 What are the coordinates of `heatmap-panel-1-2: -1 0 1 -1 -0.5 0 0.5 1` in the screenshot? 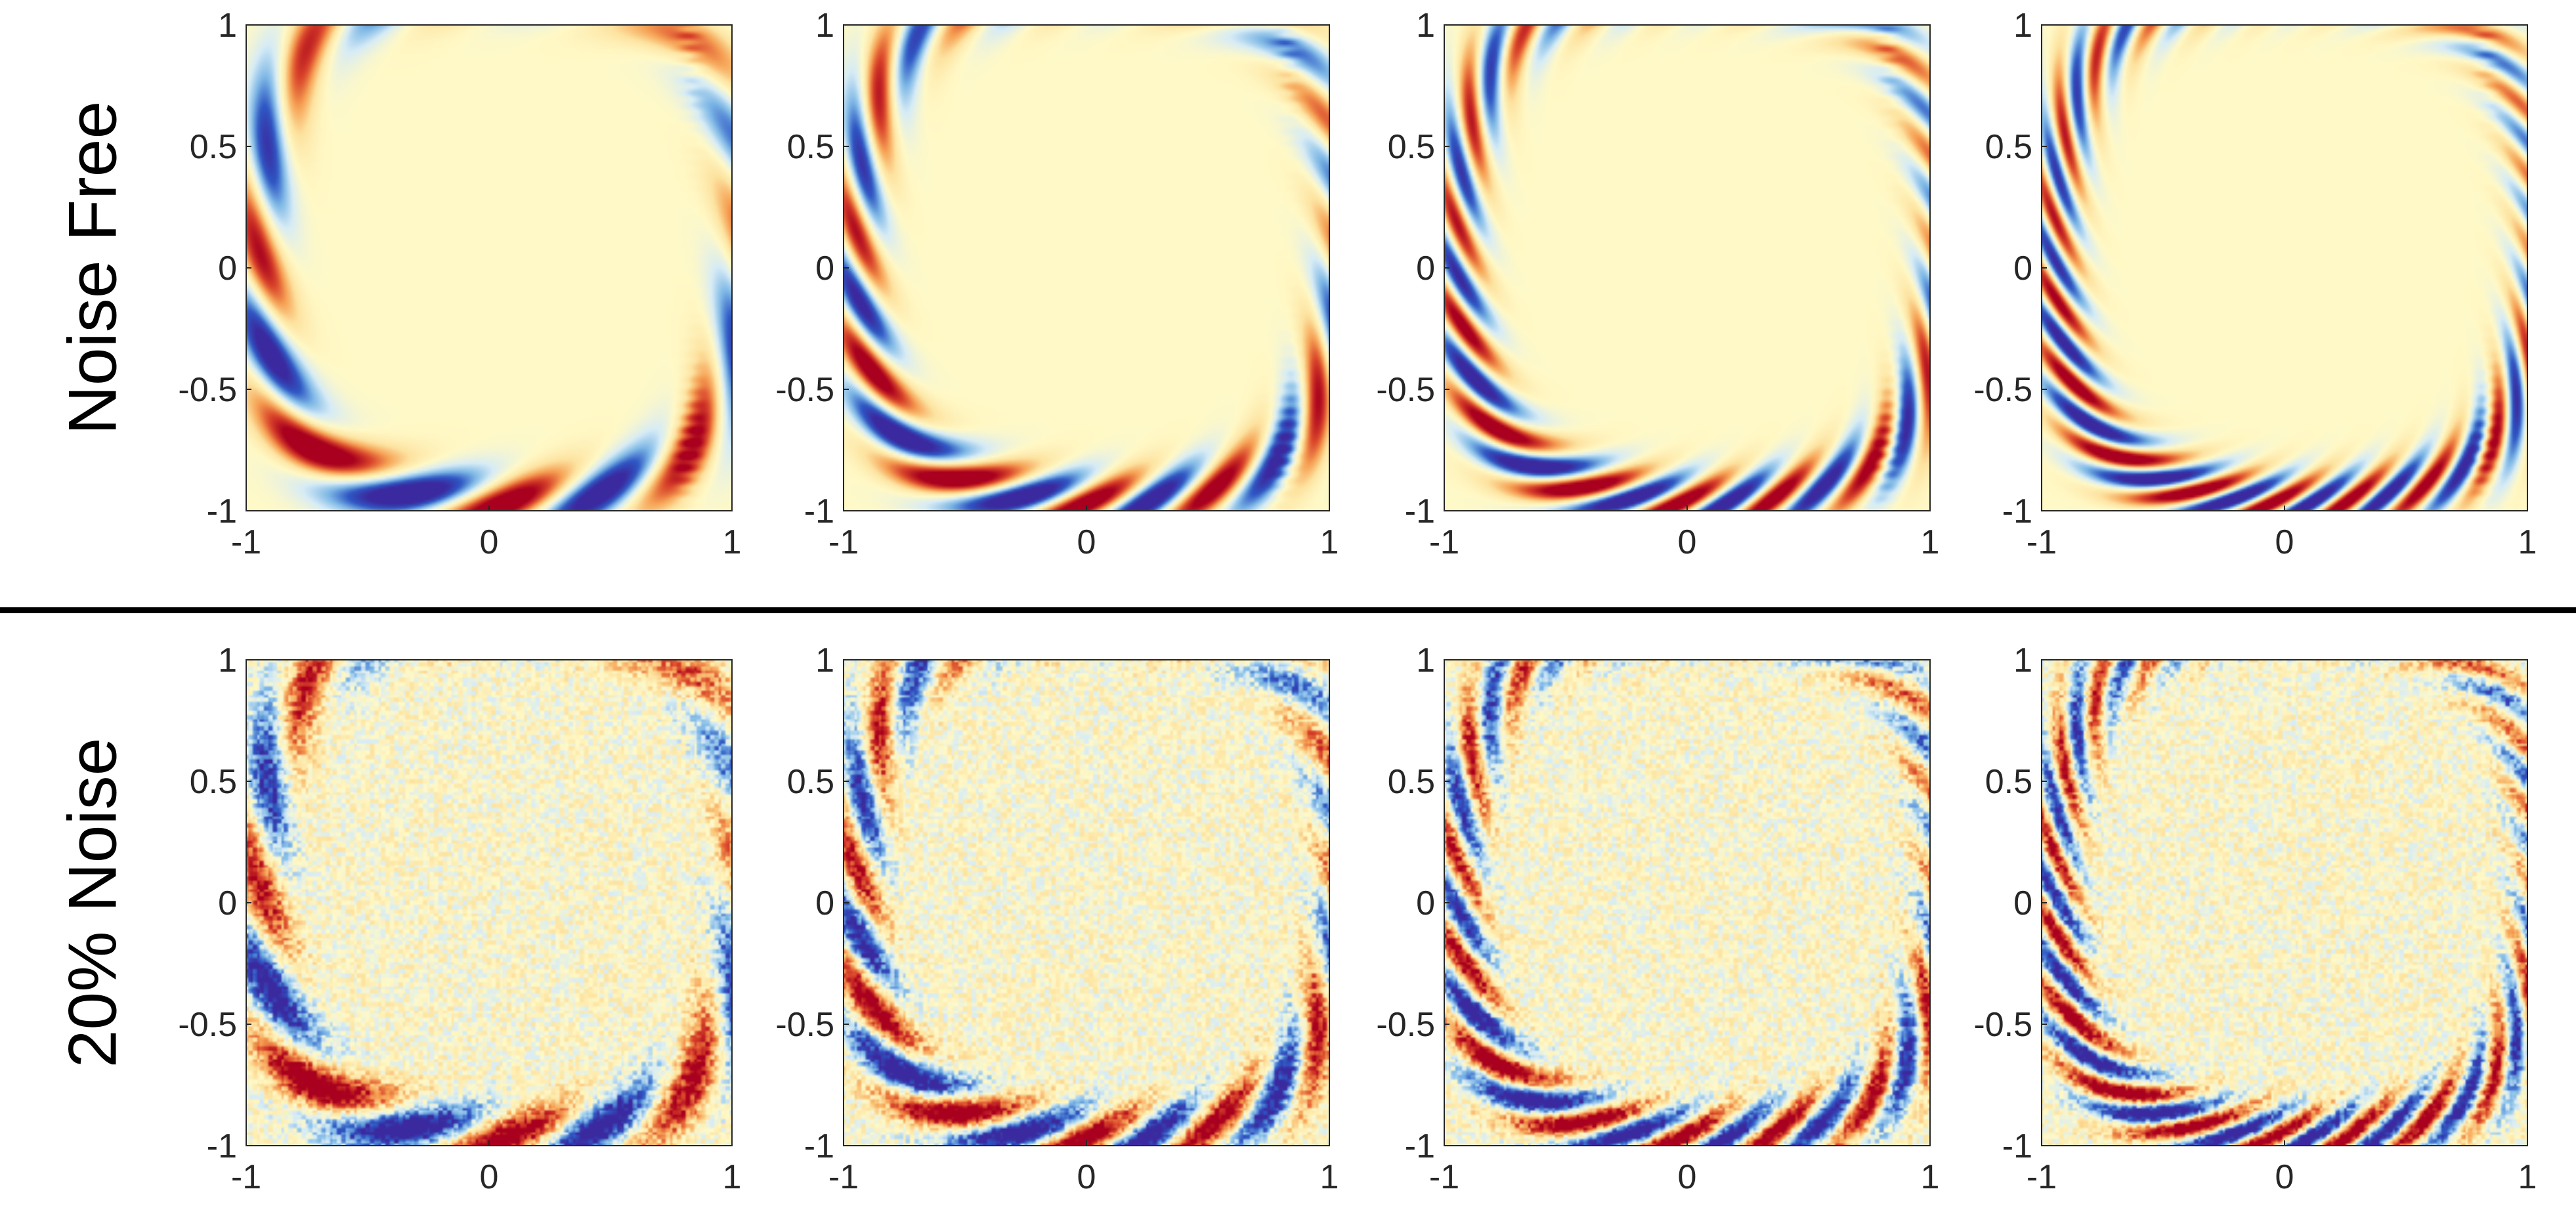 It's located at (1057, 284).